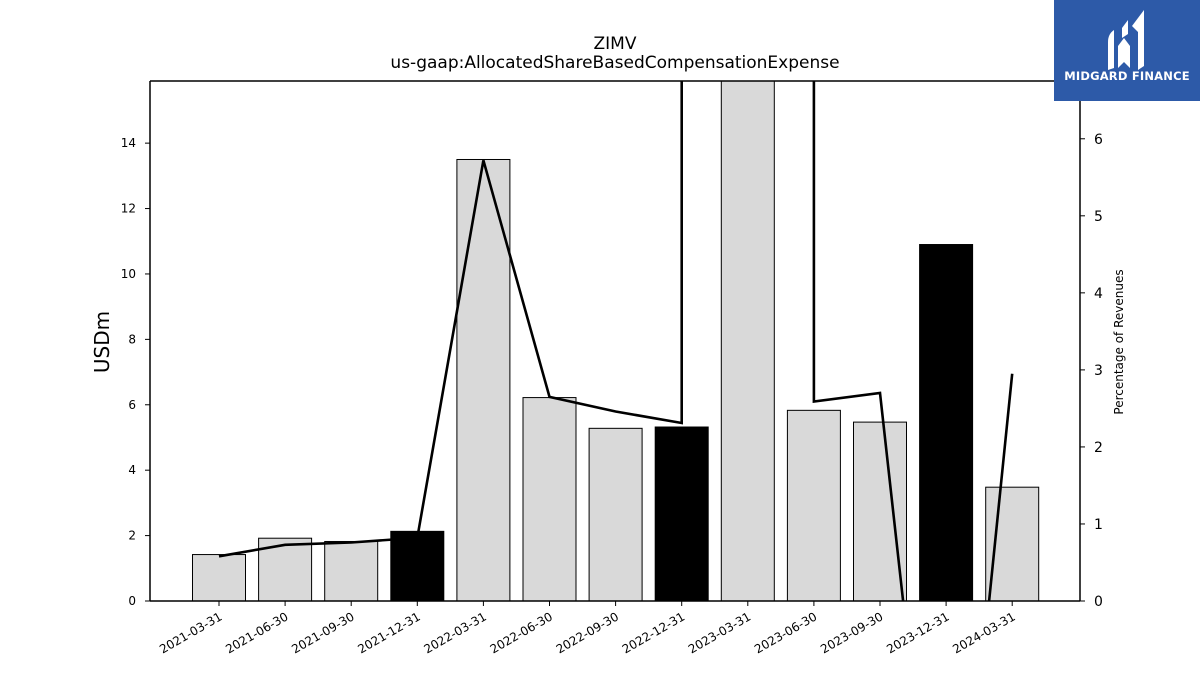 This screenshot has width=1200, height=675. I want to click on chart-title: ZIMV, so click(615, 44).